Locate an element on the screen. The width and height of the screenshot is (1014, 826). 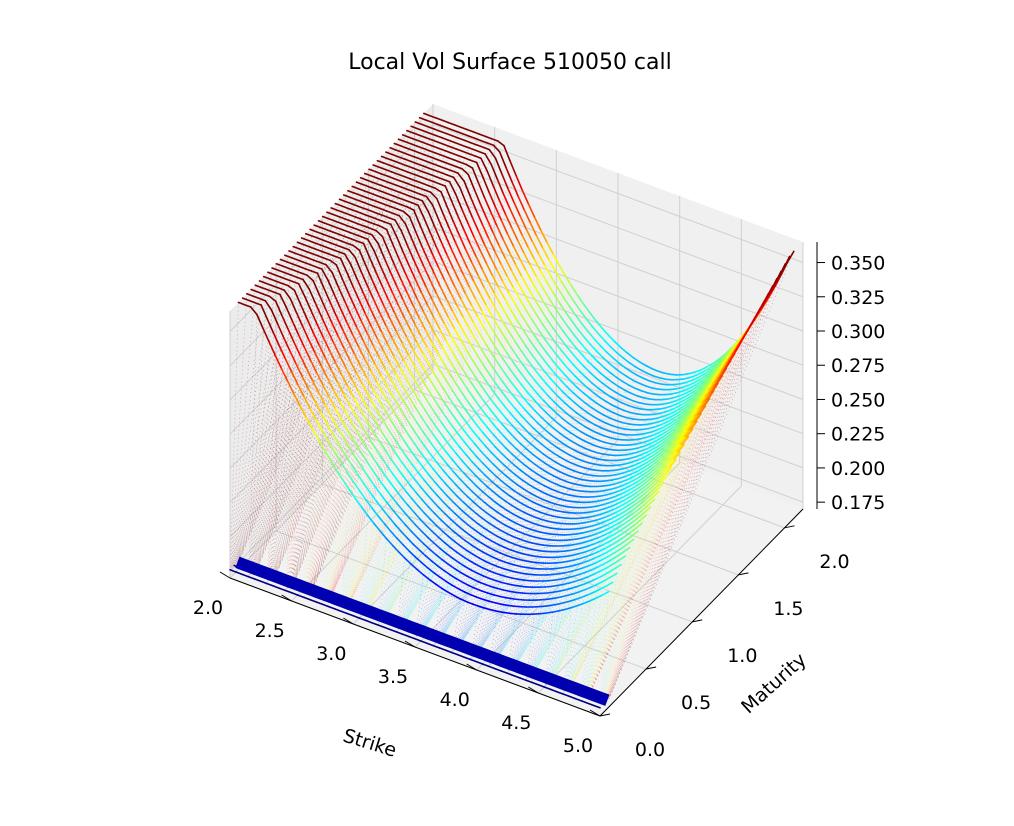
y-tick is located at coordinates (651, 668).